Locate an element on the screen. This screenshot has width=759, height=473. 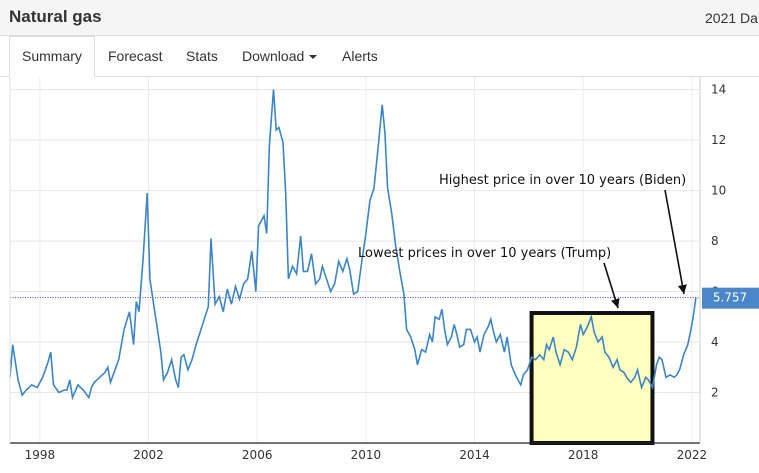
y-tick-label: 8 is located at coordinates (715, 241).